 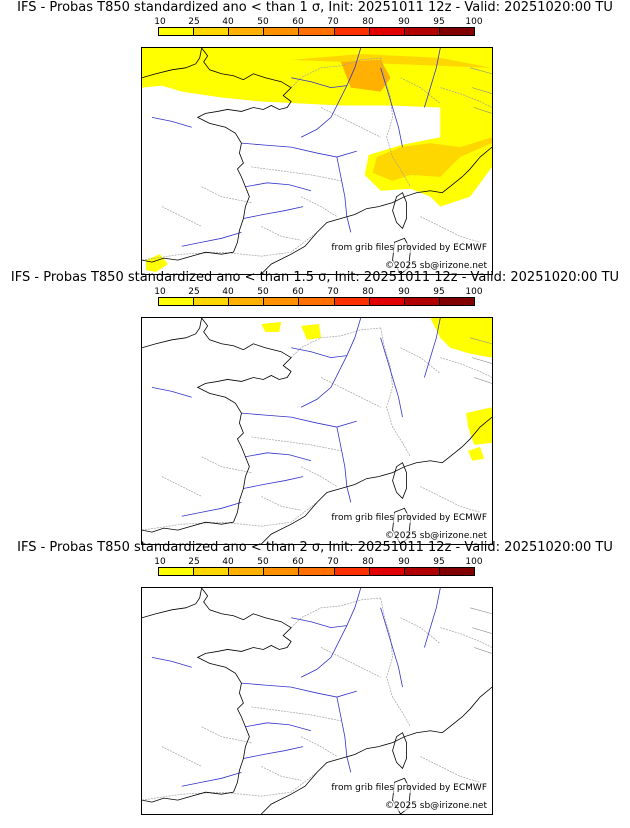 What do you see at coordinates (316, 571) in the screenshot?
I see `colorbar` at bounding box center [316, 571].